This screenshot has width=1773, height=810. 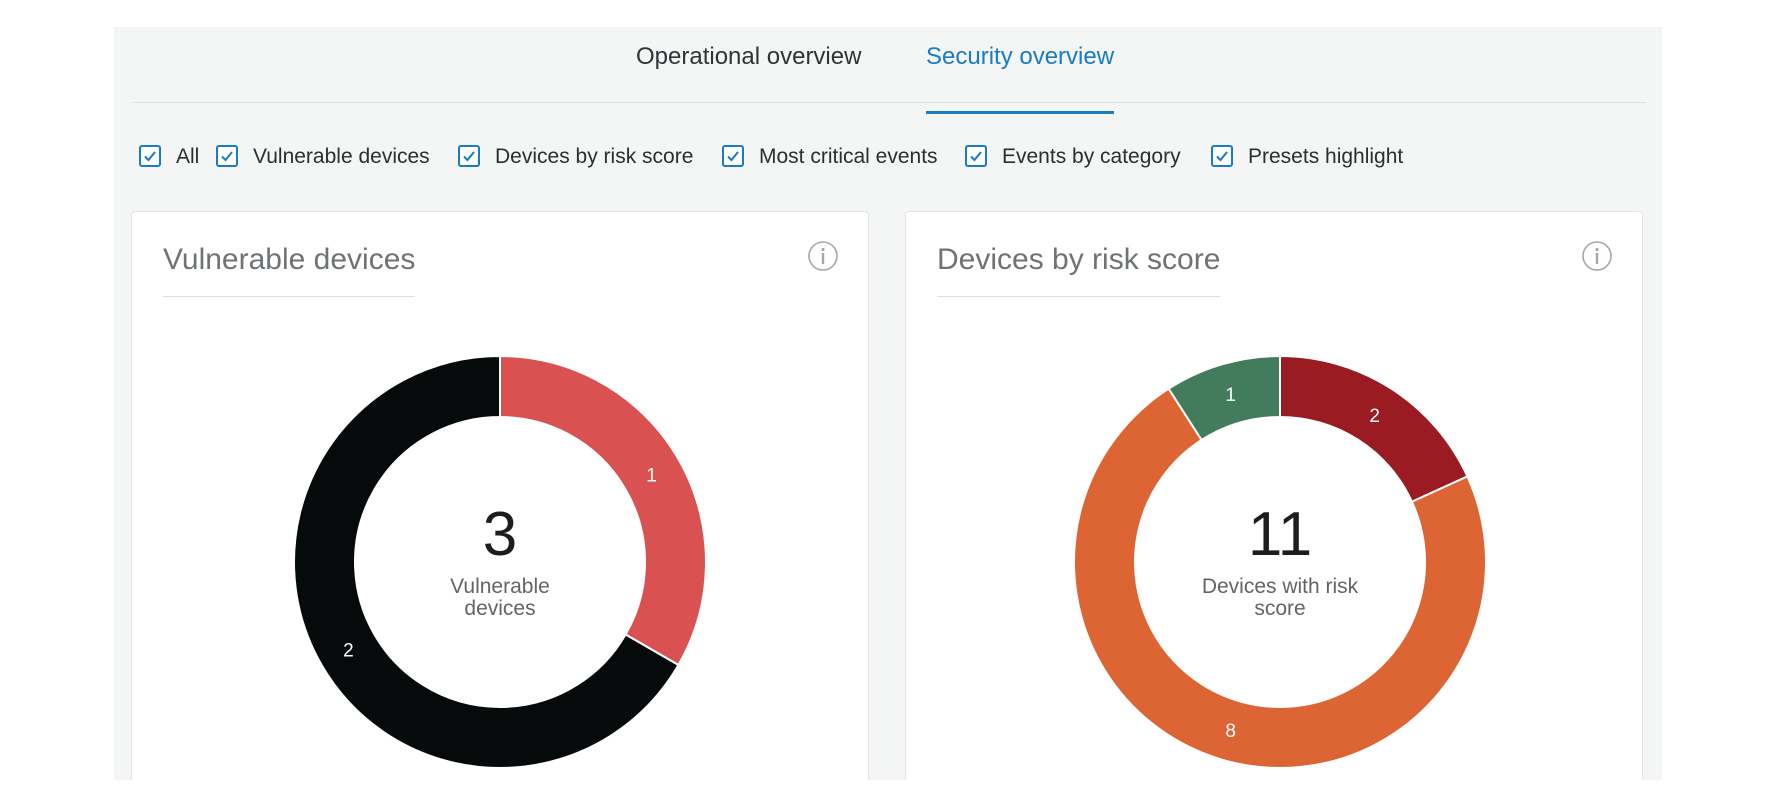 What do you see at coordinates (1374, 416) in the screenshot?
I see `donut-slice-label-0: 2` at bounding box center [1374, 416].